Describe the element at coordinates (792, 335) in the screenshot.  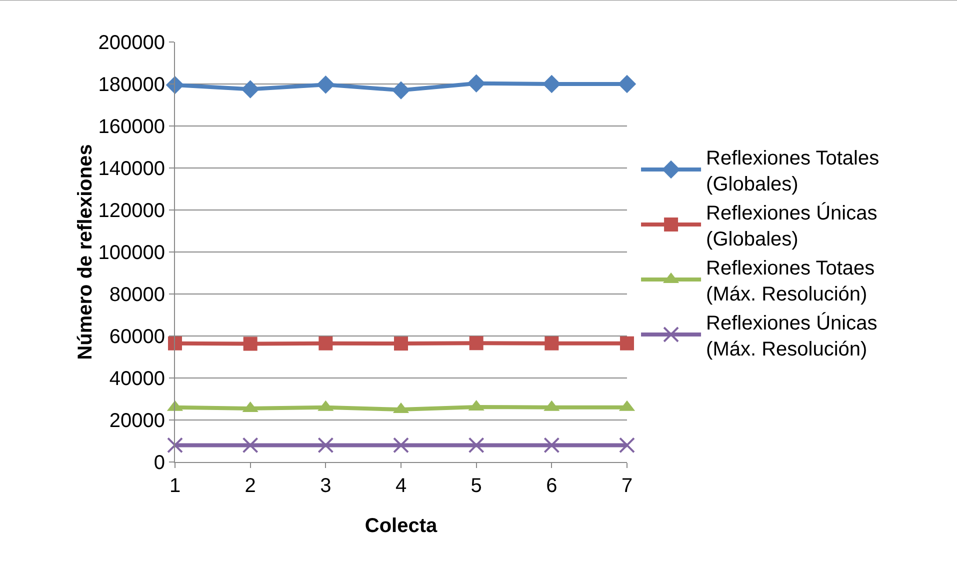
I see `legend-label: Reflexiones Únicas (Máx. Resolución)` at that location.